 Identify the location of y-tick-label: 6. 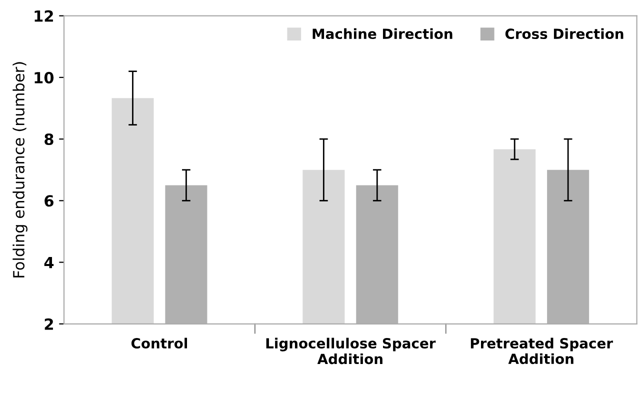
(49, 201).